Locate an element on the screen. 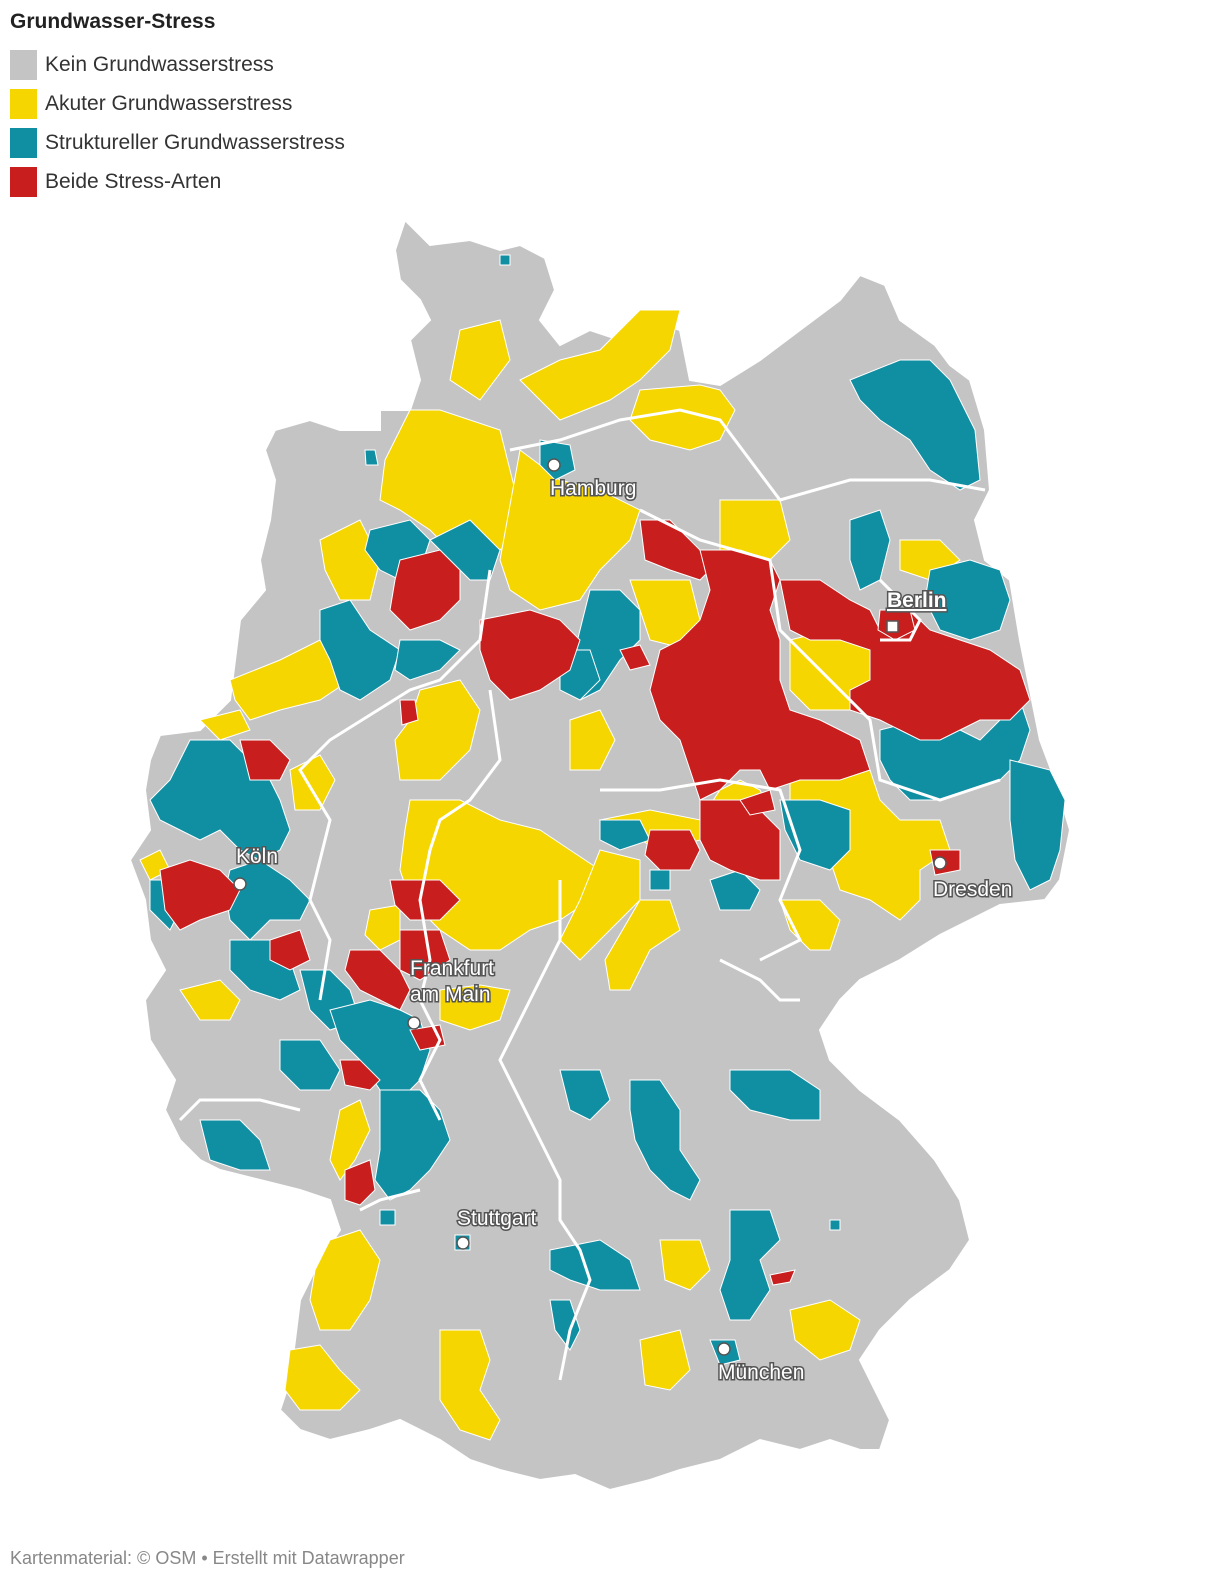 Image resolution: width=1220 pixels, height=1596 pixels. legend-label-structural: Struktureller Grundwasserstress is located at coordinates (195, 142).